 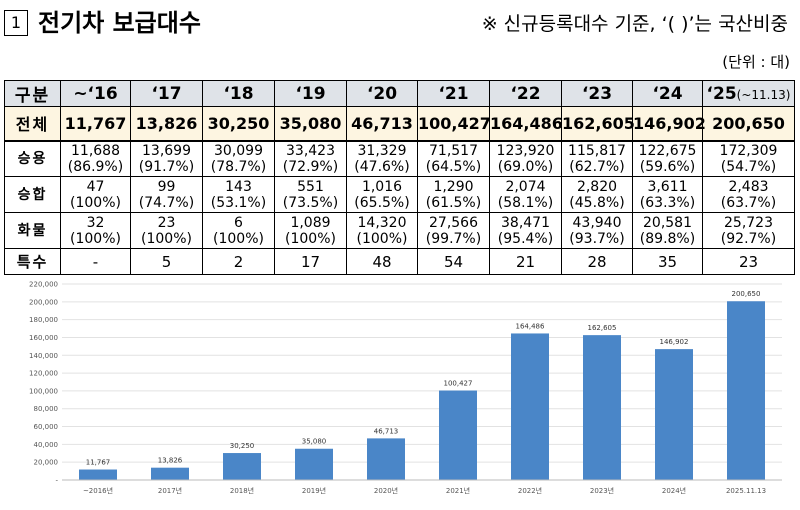 I want to click on table-cell: 14,320 (100%), so click(x=382, y=230).